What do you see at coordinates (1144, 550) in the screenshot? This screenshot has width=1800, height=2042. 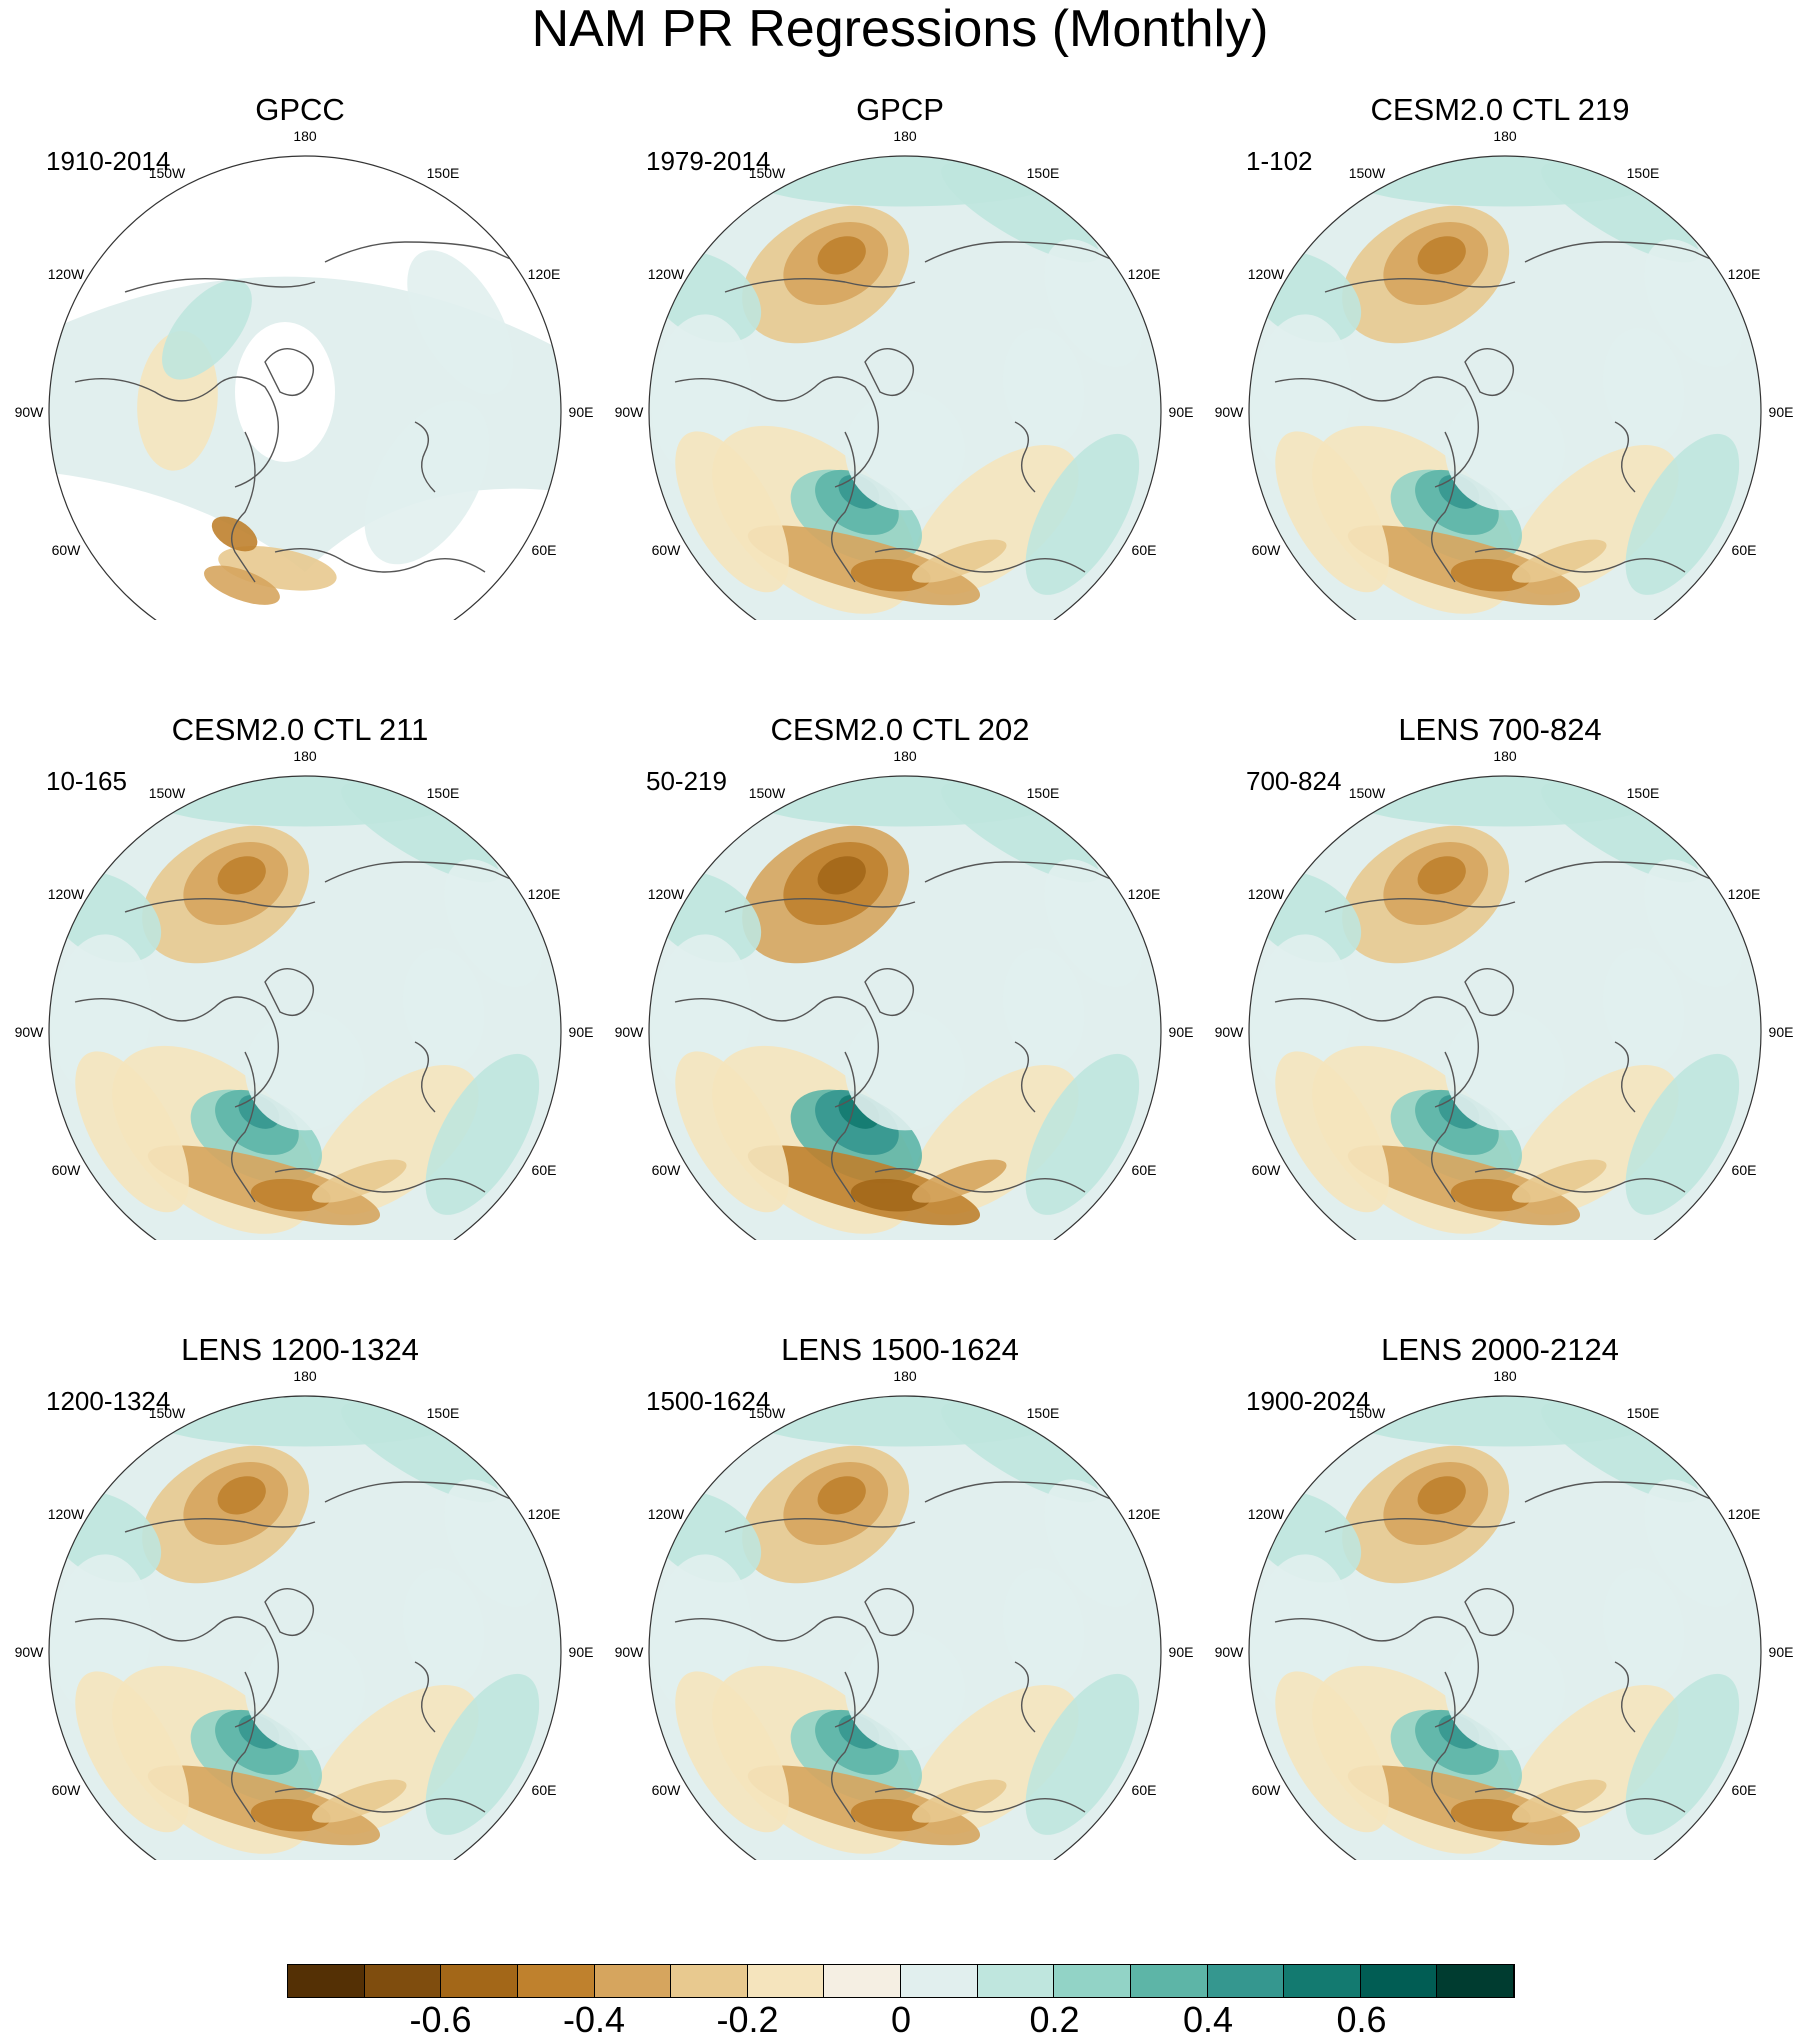 I see `longitude-label: 60E` at bounding box center [1144, 550].